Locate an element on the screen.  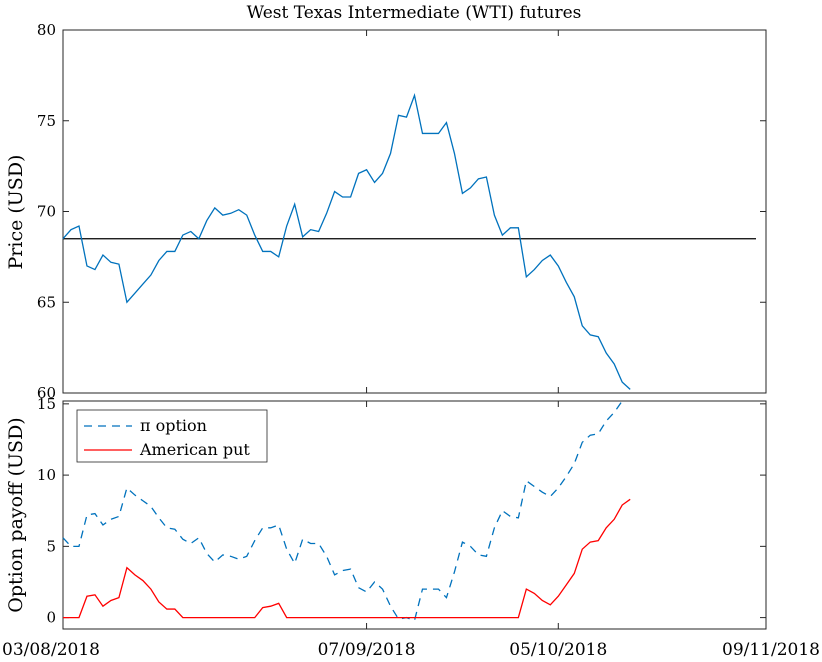
price-y-tick-label: 80 is located at coordinates (46, 30).